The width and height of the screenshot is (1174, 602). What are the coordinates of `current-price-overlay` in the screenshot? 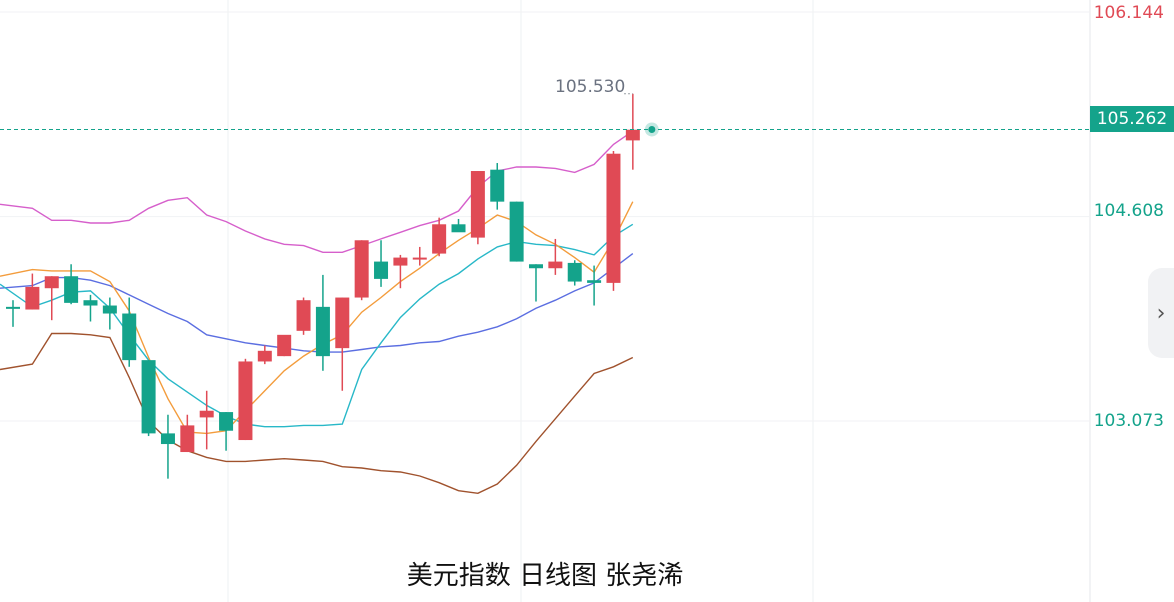 It's located at (545, 115).